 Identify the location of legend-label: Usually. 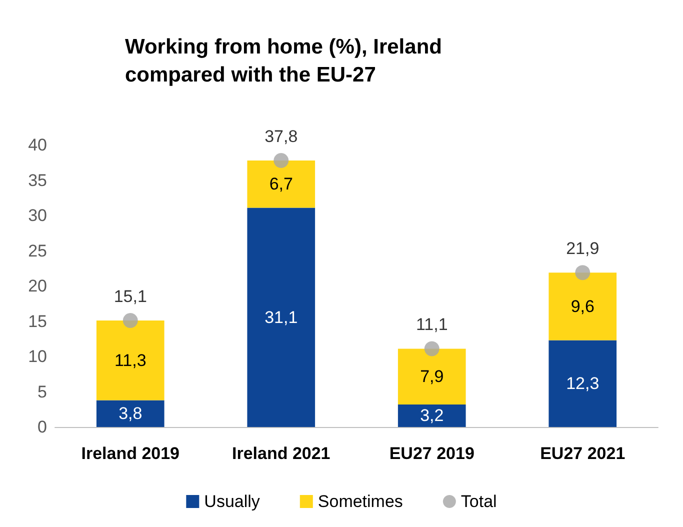
(232, 501).